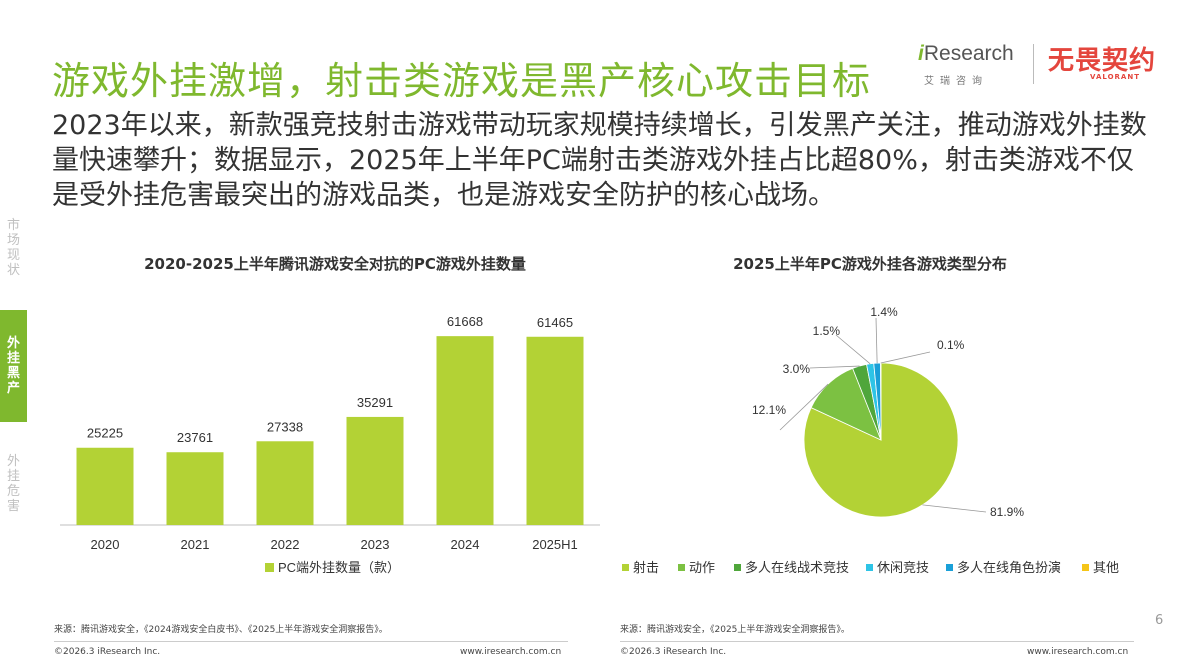 This screenshot has width=1190, height=669. What do you see at coordinates (375, 544) in the screenshot?
I see `x-tick-label: 2023` at bounding box center [375, 544].